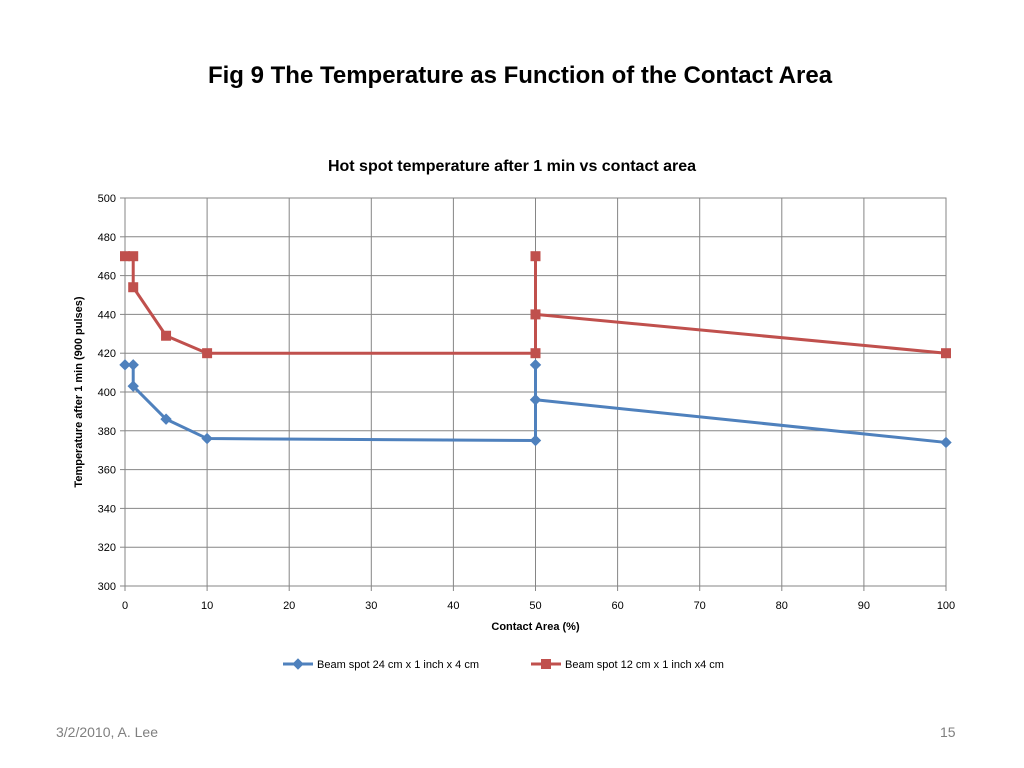 This screenshot has height=768, width=1024. What do you see at coordinates (371, 606) in the screenshot?
I see `x-tick-label: 30` at bounding box center [371, 606].